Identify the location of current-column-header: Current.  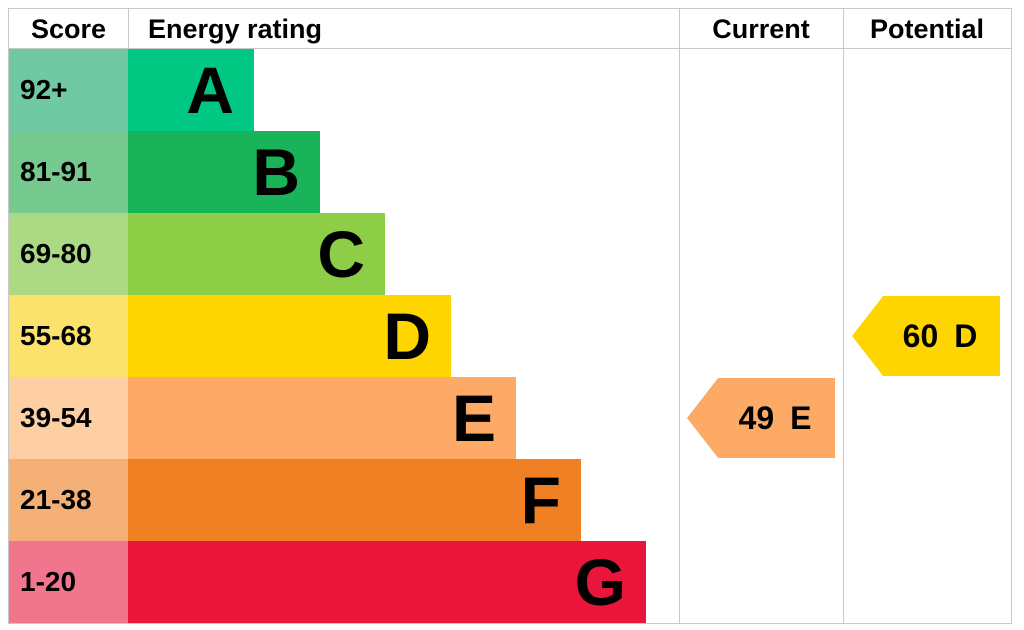
(761, 29).